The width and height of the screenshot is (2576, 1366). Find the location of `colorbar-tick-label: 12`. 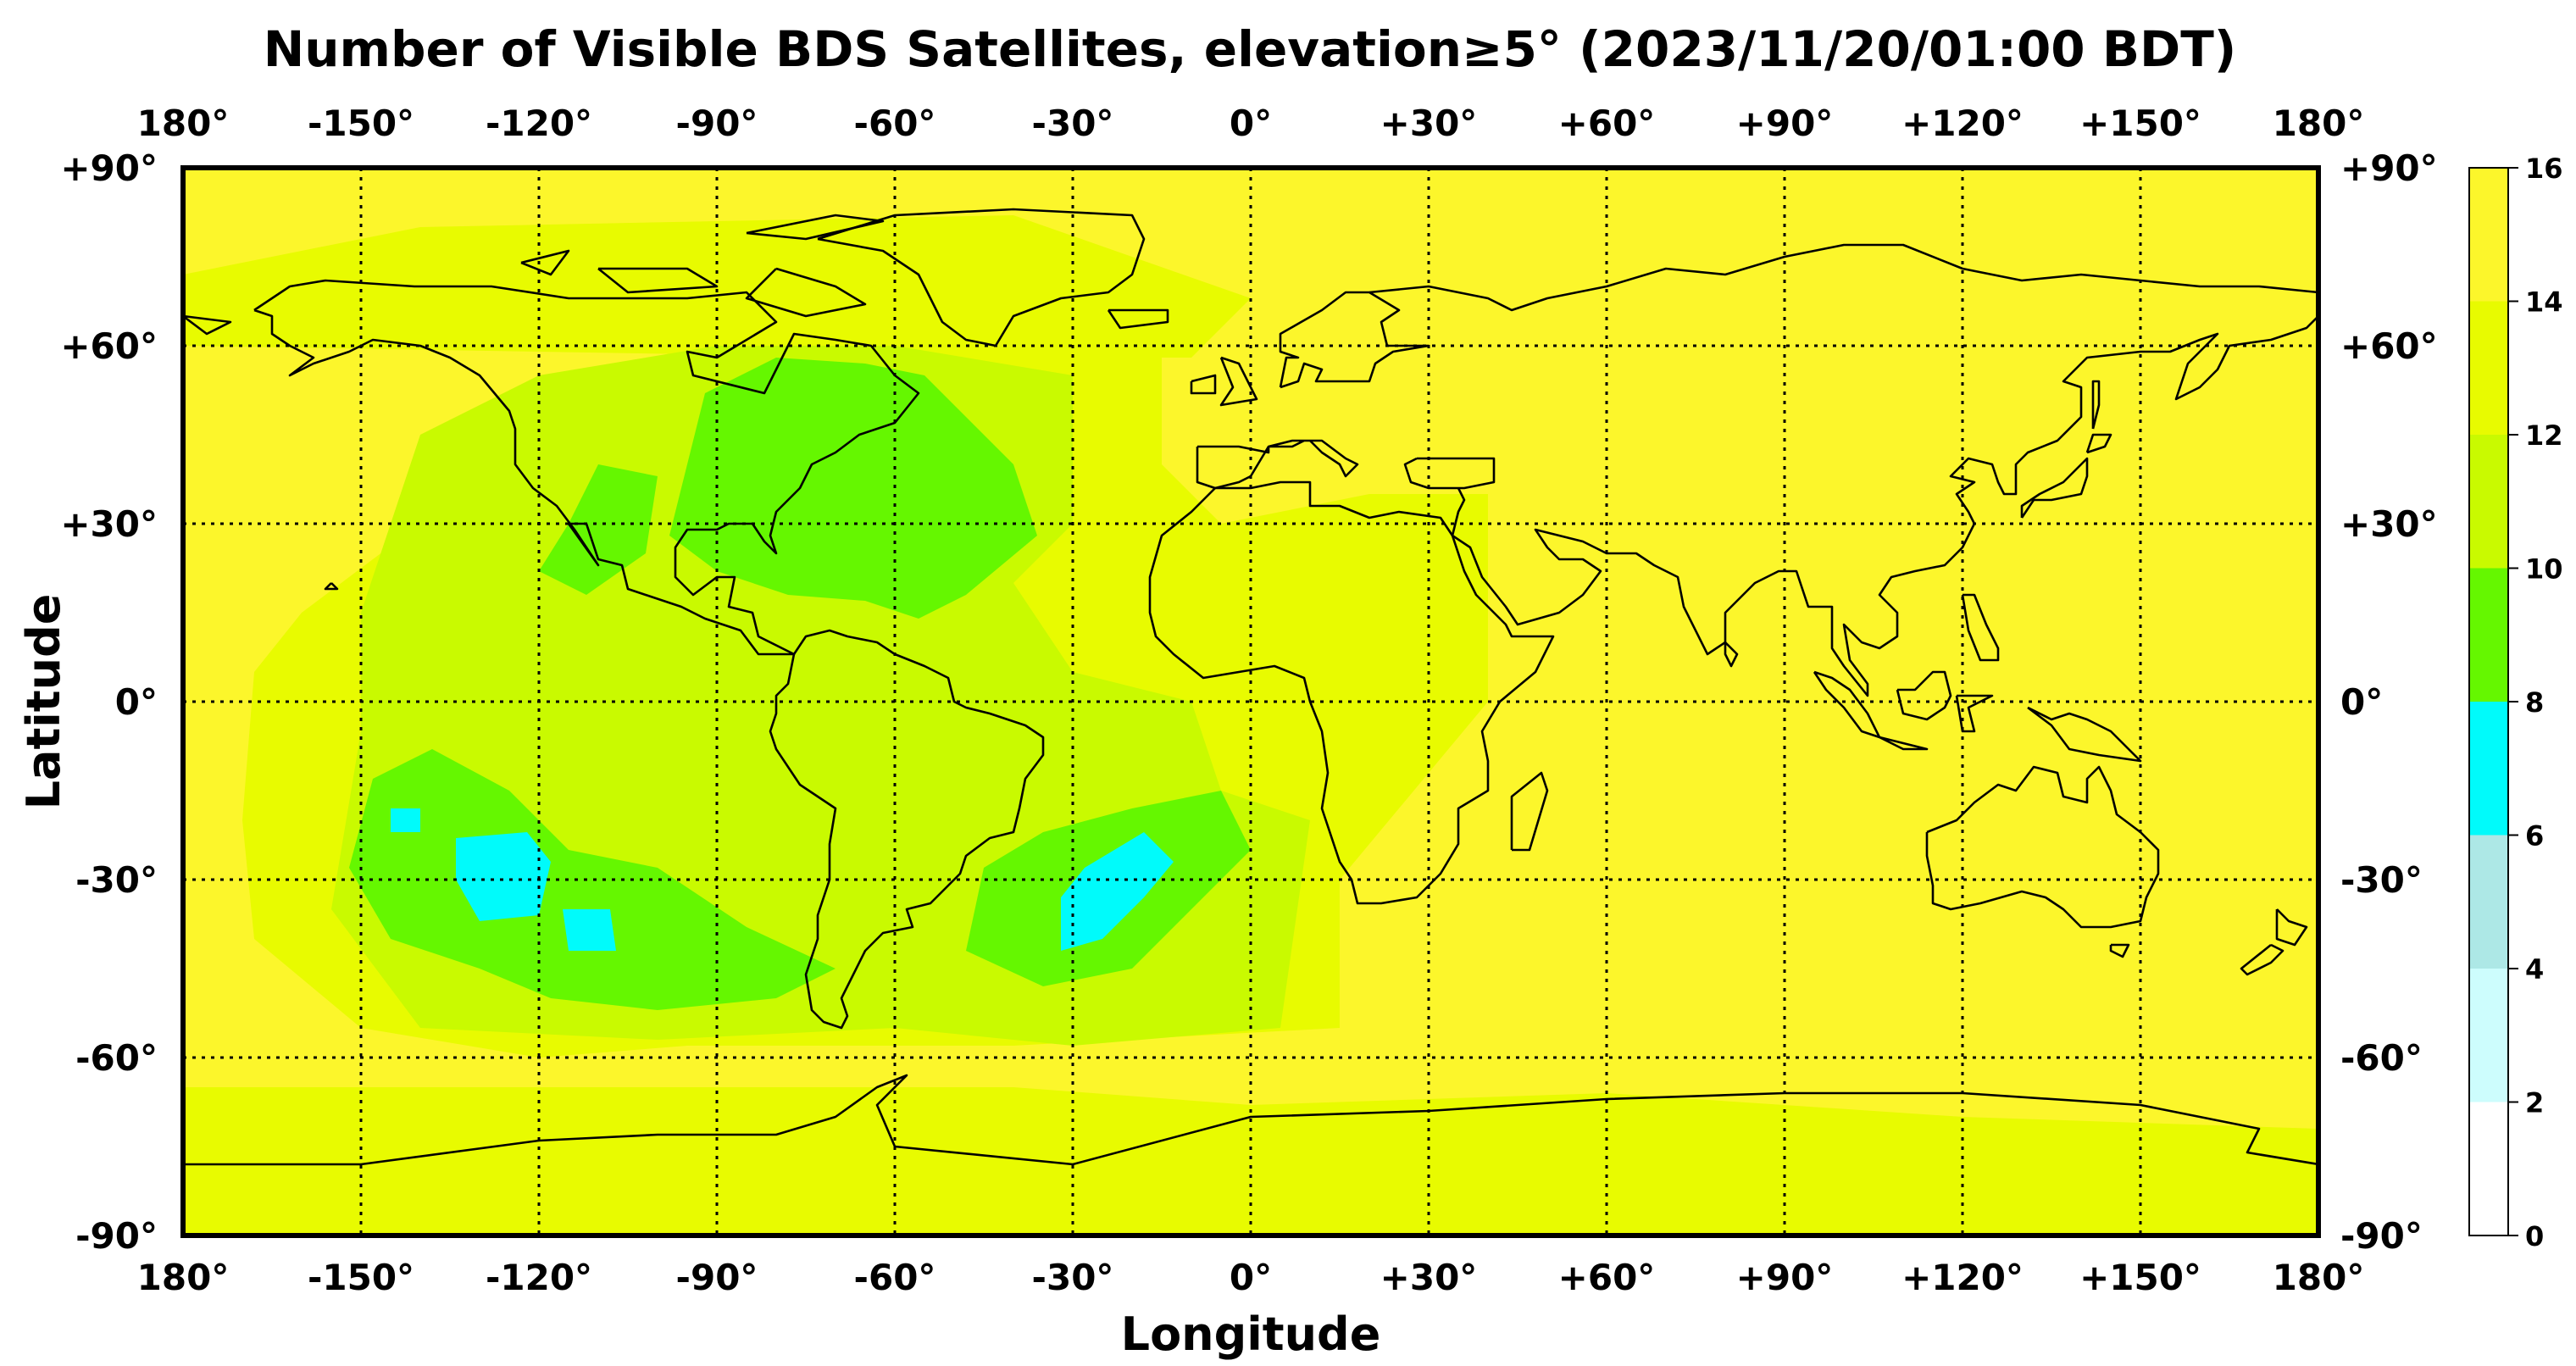

colorbar-tick-label: 12 is located at coordinates (2544, 435).